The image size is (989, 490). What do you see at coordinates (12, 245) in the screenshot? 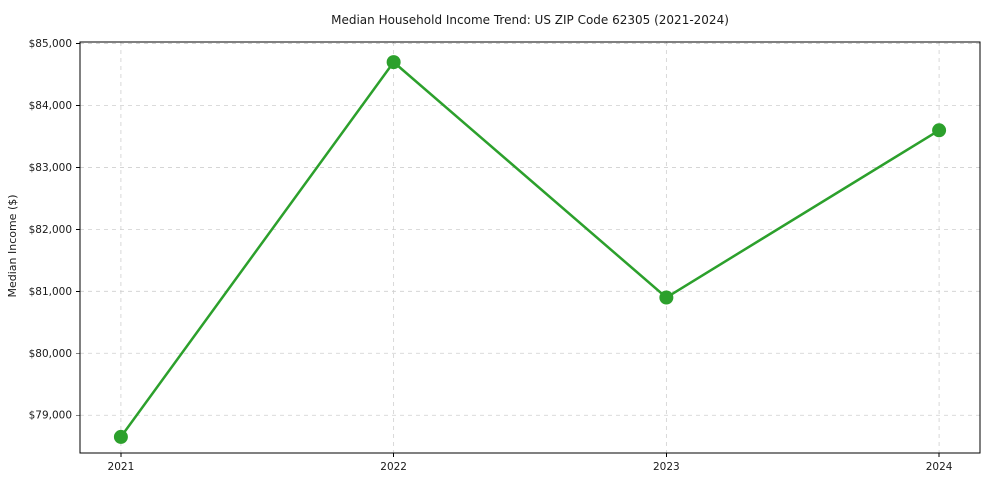
I see `y-axis-label: Median Income ($)` at bounding box center [12, 245].